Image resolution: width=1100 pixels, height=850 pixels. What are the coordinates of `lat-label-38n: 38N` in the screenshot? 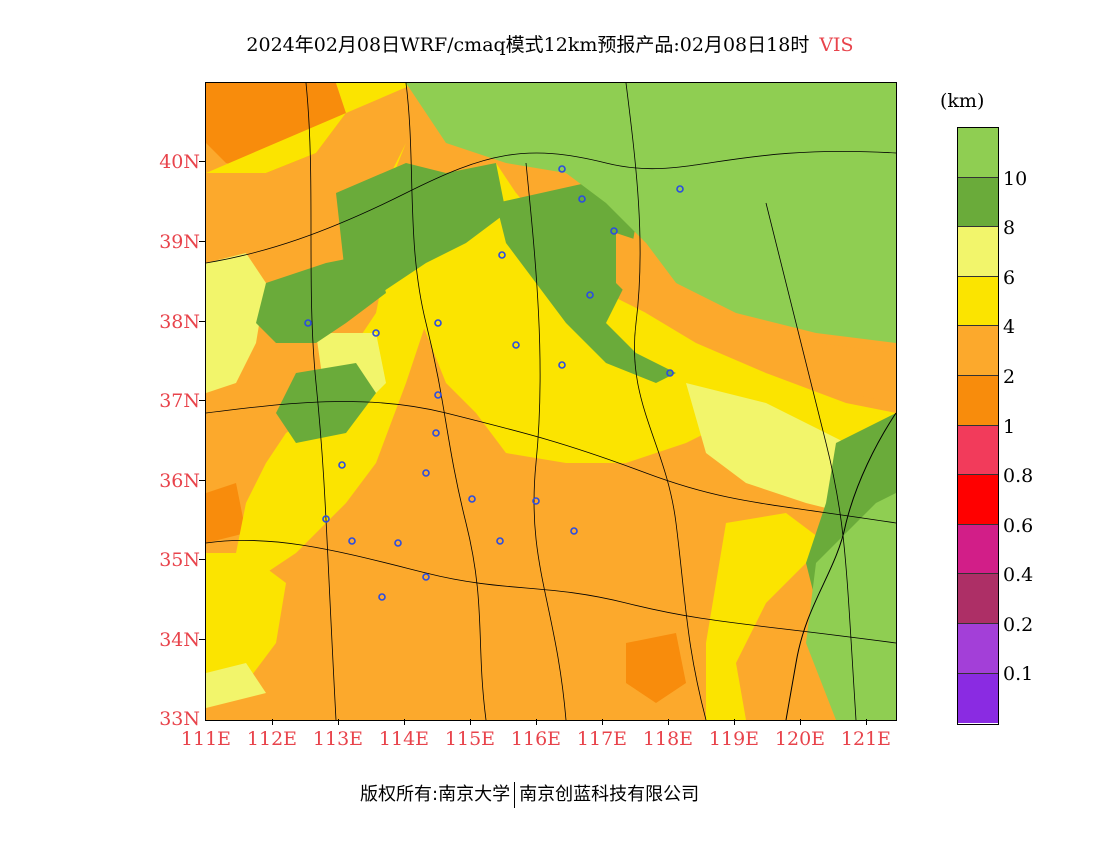 It's located at (179, 322).